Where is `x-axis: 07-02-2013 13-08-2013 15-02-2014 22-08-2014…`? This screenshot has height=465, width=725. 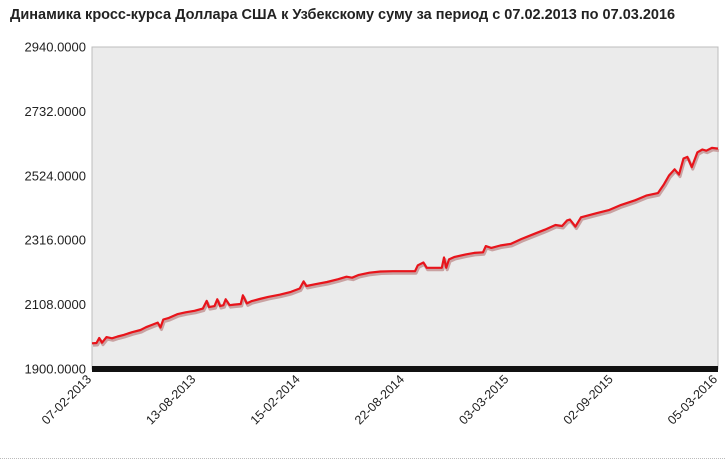 x-axis: 07-02-2013 13-08-2013 15-02-2014 22-08-2014… is located at coordinates (379, 399).